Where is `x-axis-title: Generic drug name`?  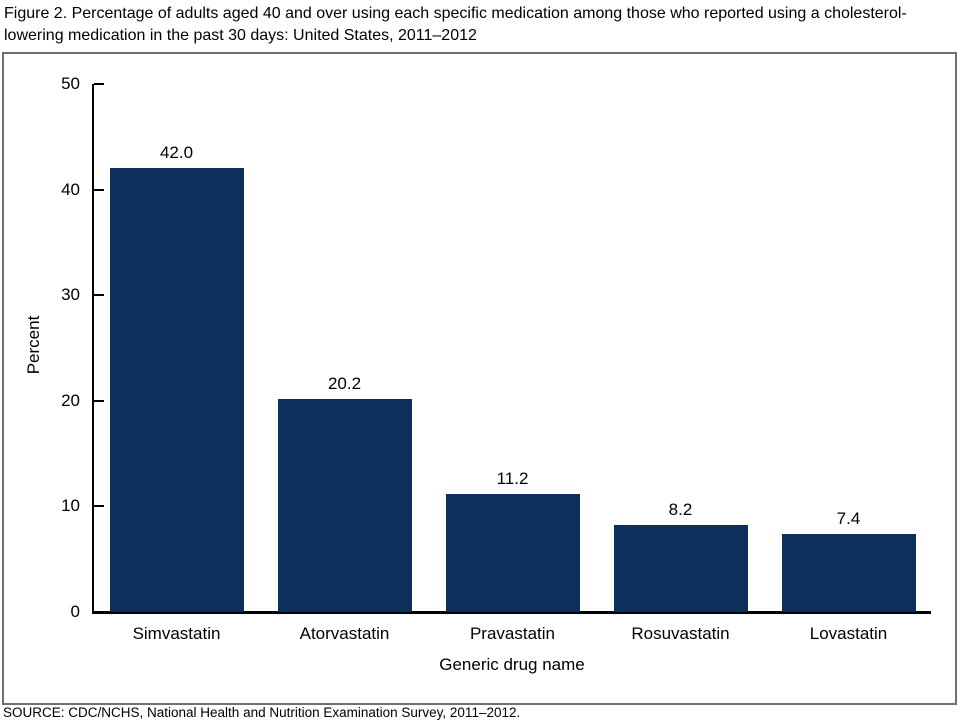
x-axis-title: Generic drug name is located at coordinates (512, 664).